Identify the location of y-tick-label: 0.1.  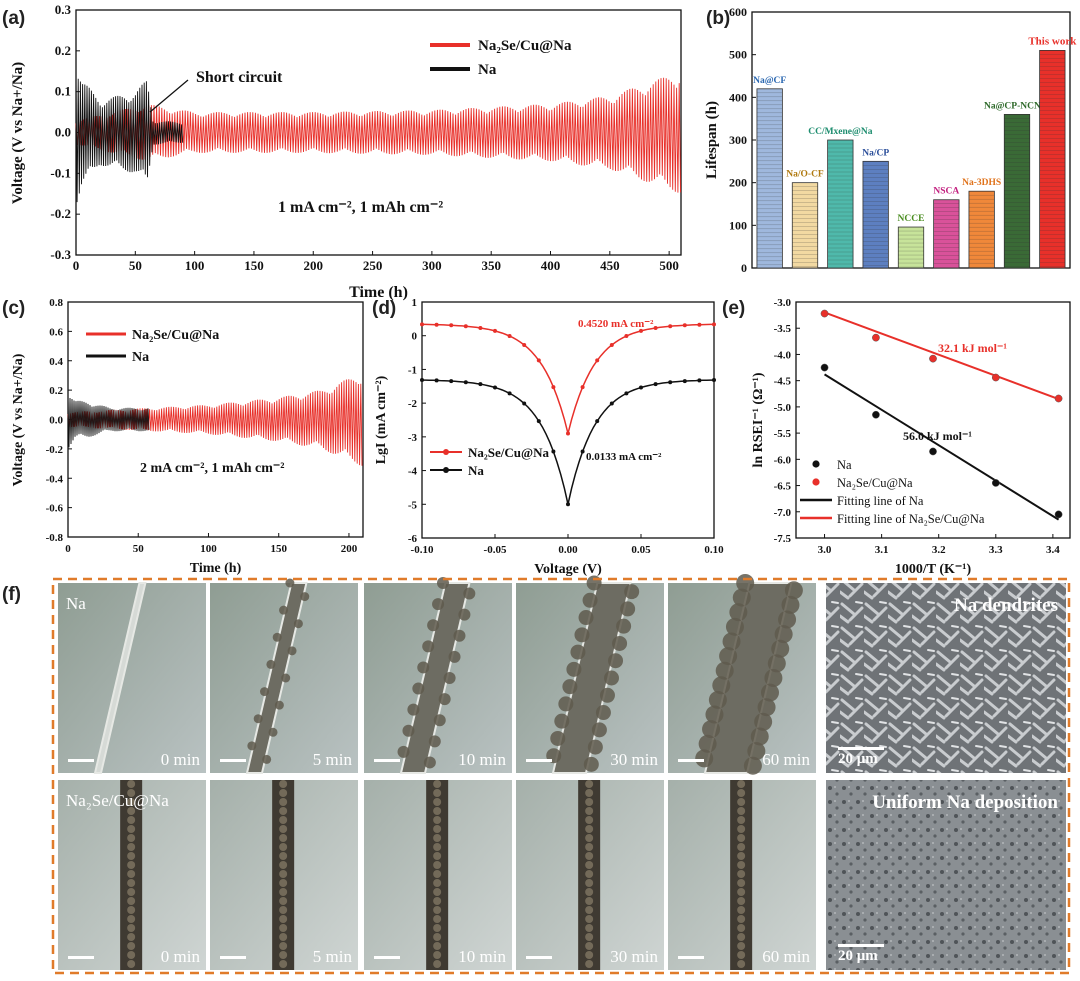
(63, 91).